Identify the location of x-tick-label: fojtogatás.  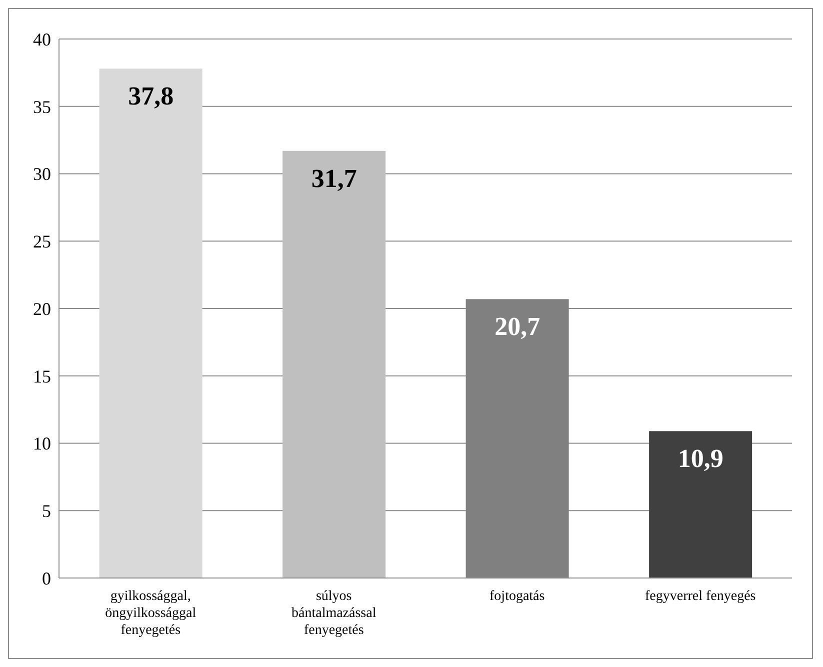
(517, 596).